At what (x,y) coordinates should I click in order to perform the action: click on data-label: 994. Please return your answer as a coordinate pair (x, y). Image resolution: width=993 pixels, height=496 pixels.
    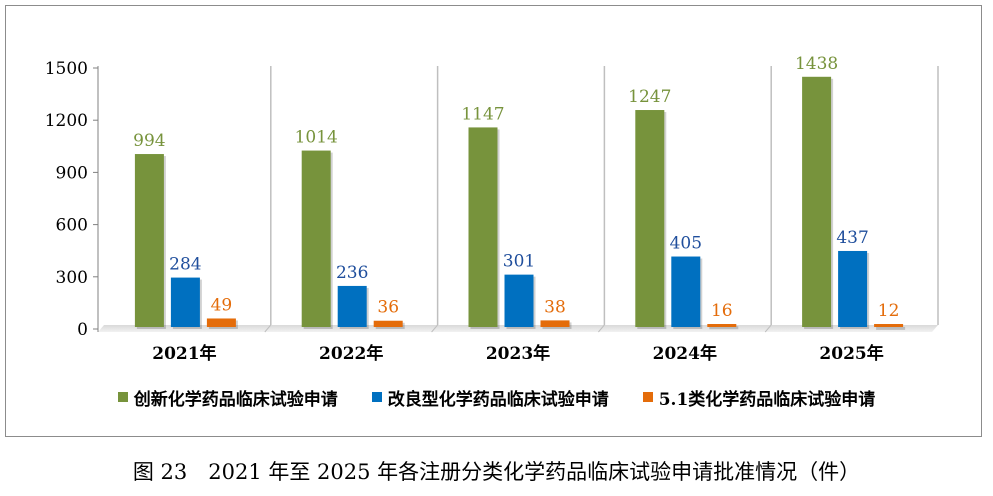
    Looking at the image, I should click on (149, 141).